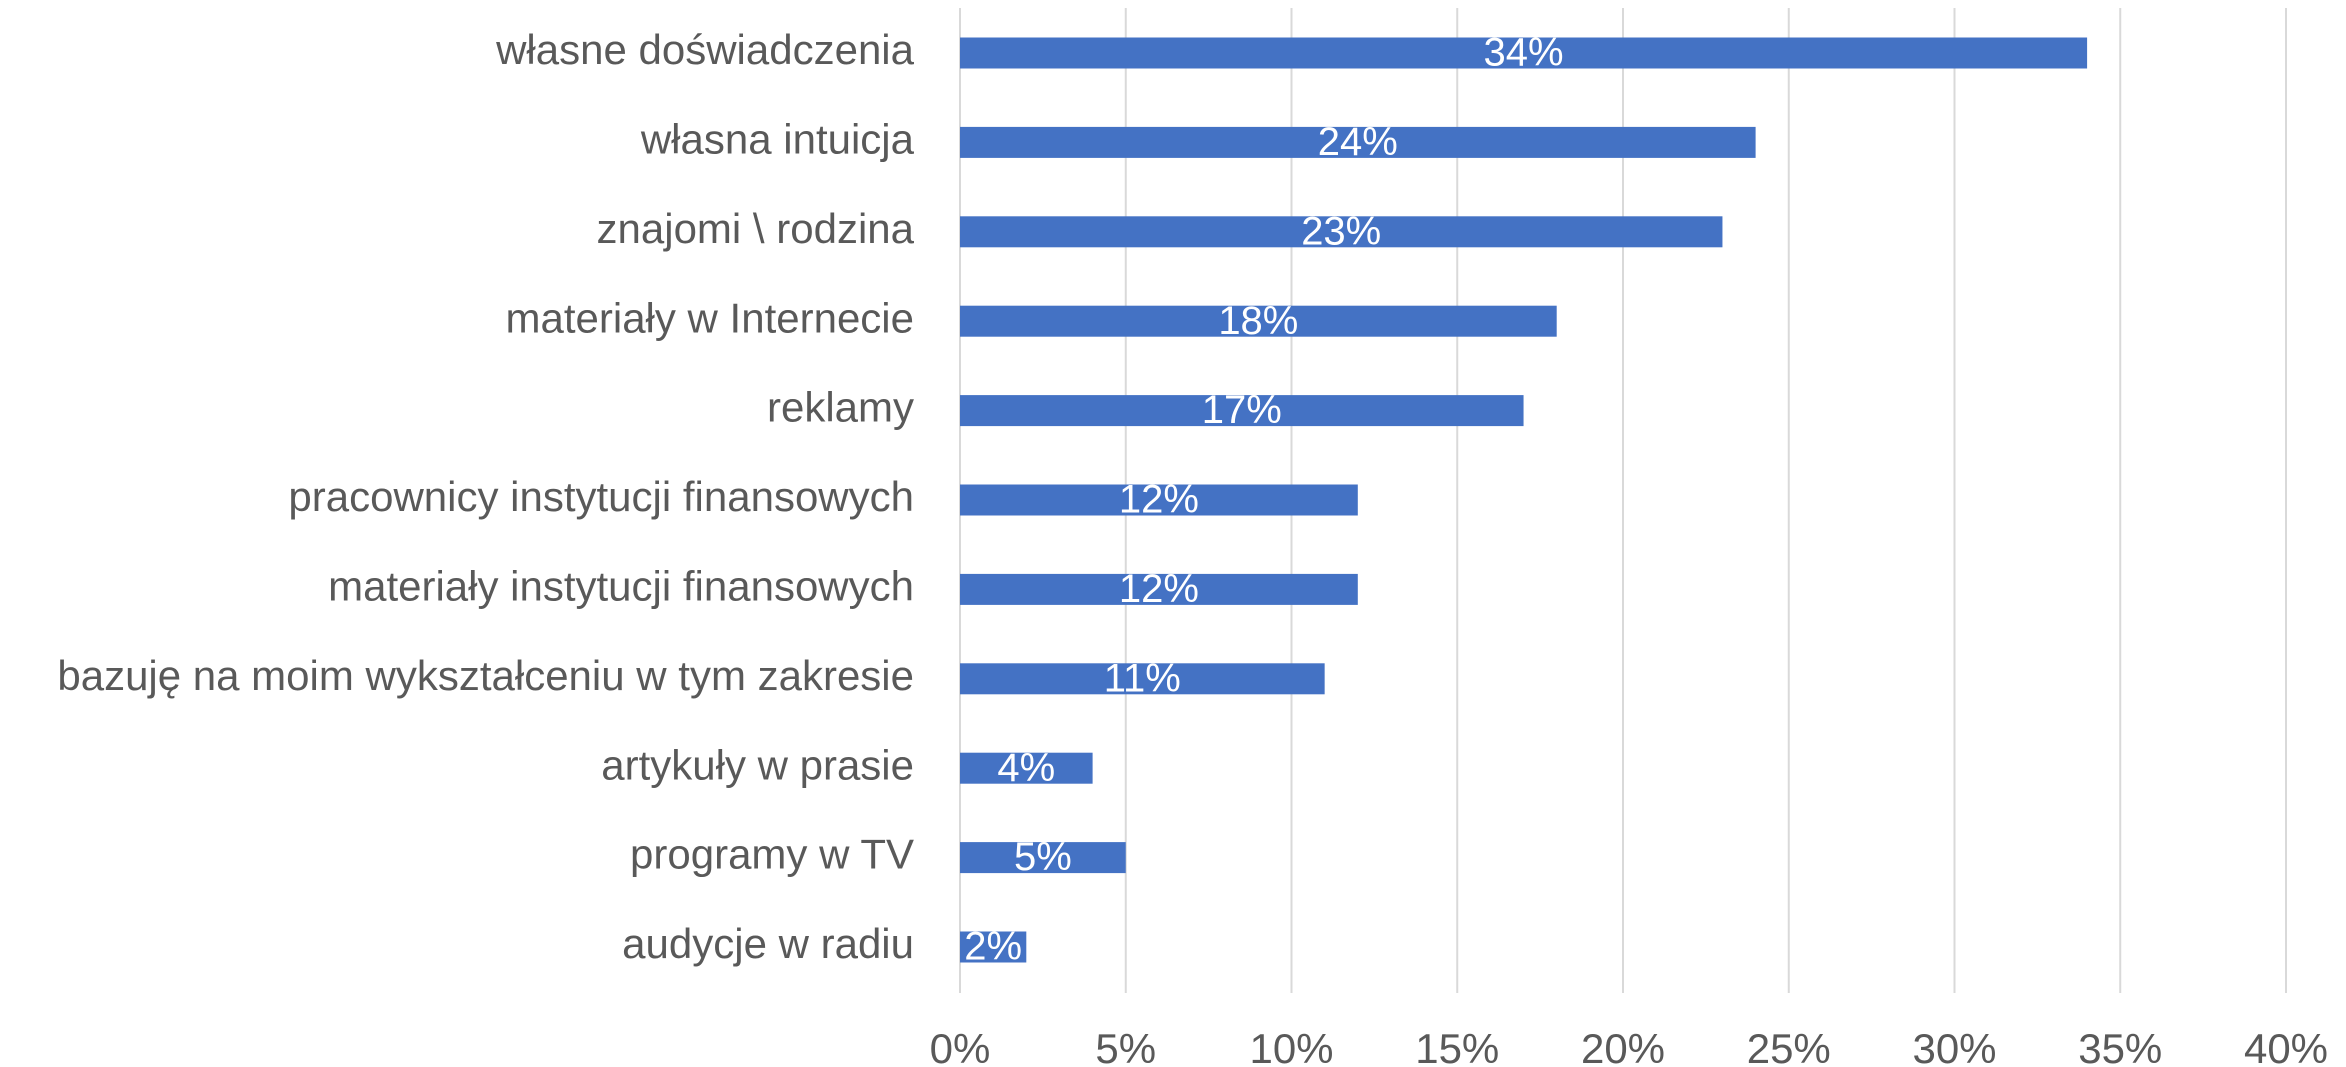  Describe the element at coordinates (705, 49) in the screenshot. I see `y-tick-label: własne doświadczenia` at that location.